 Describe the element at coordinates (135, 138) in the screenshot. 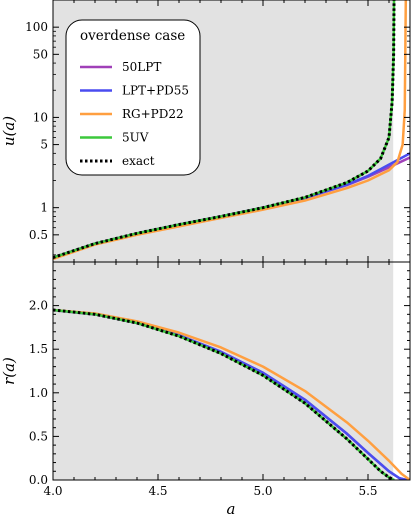

I see `legend-label-5uv: 5UV` at that location.